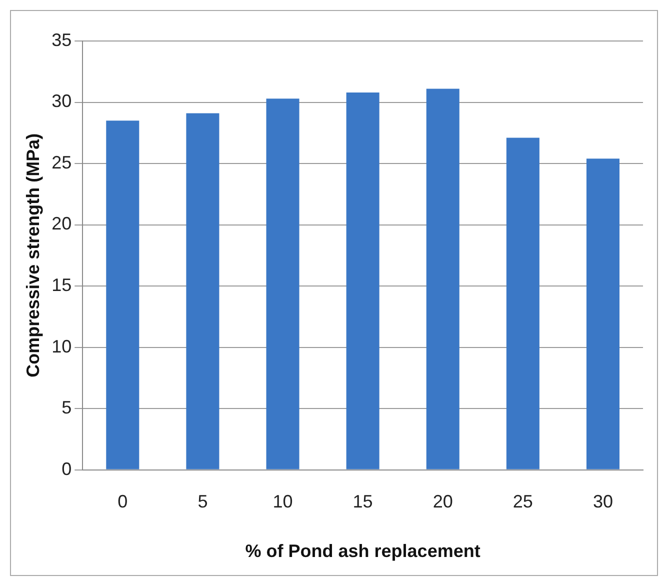  Describe the element at coordinates (602, 502) in the screenshot. I see `x-tick-label: 30` at that location.